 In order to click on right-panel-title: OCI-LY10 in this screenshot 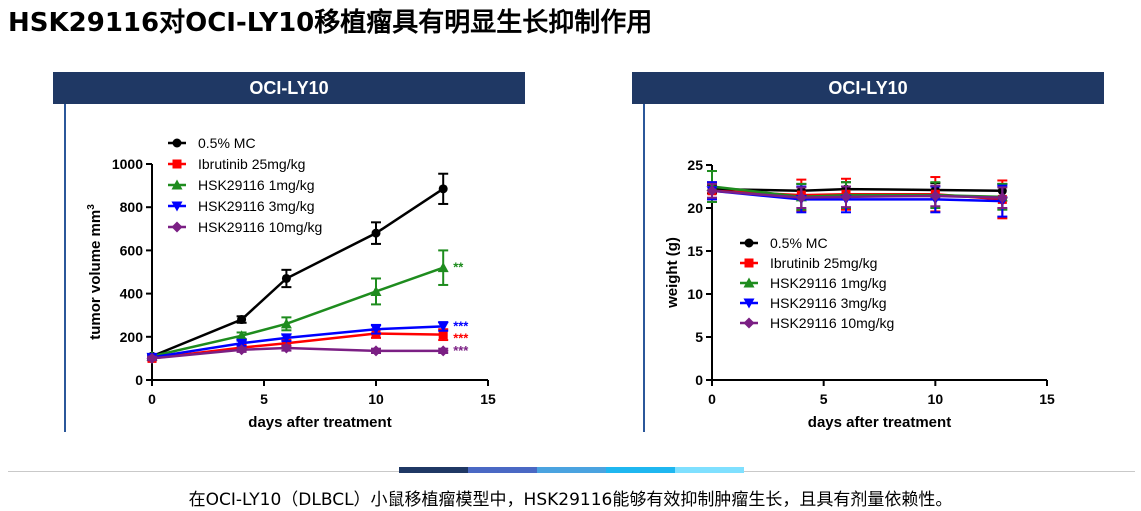, I will do `click(868, 87)`.